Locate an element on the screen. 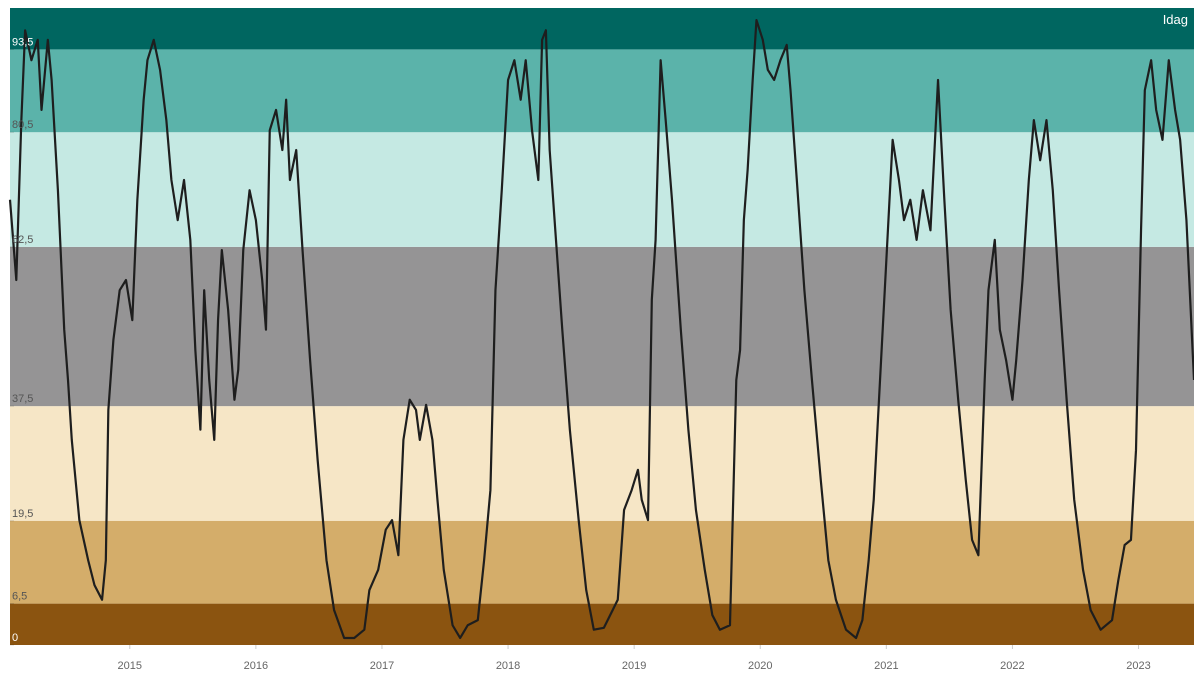  y-tick-label: 0 is located at coordinates (15, 638).